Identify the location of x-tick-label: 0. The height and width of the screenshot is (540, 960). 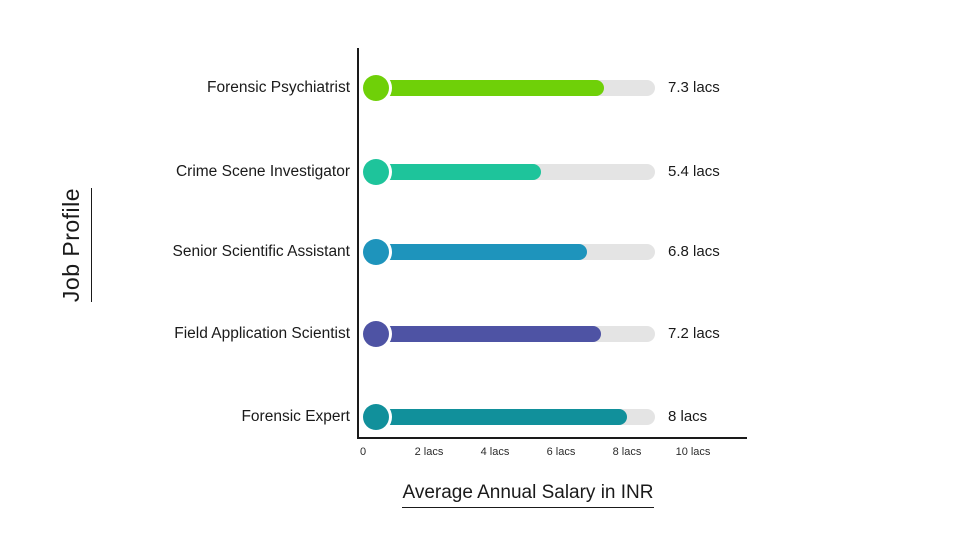
(363, 452).